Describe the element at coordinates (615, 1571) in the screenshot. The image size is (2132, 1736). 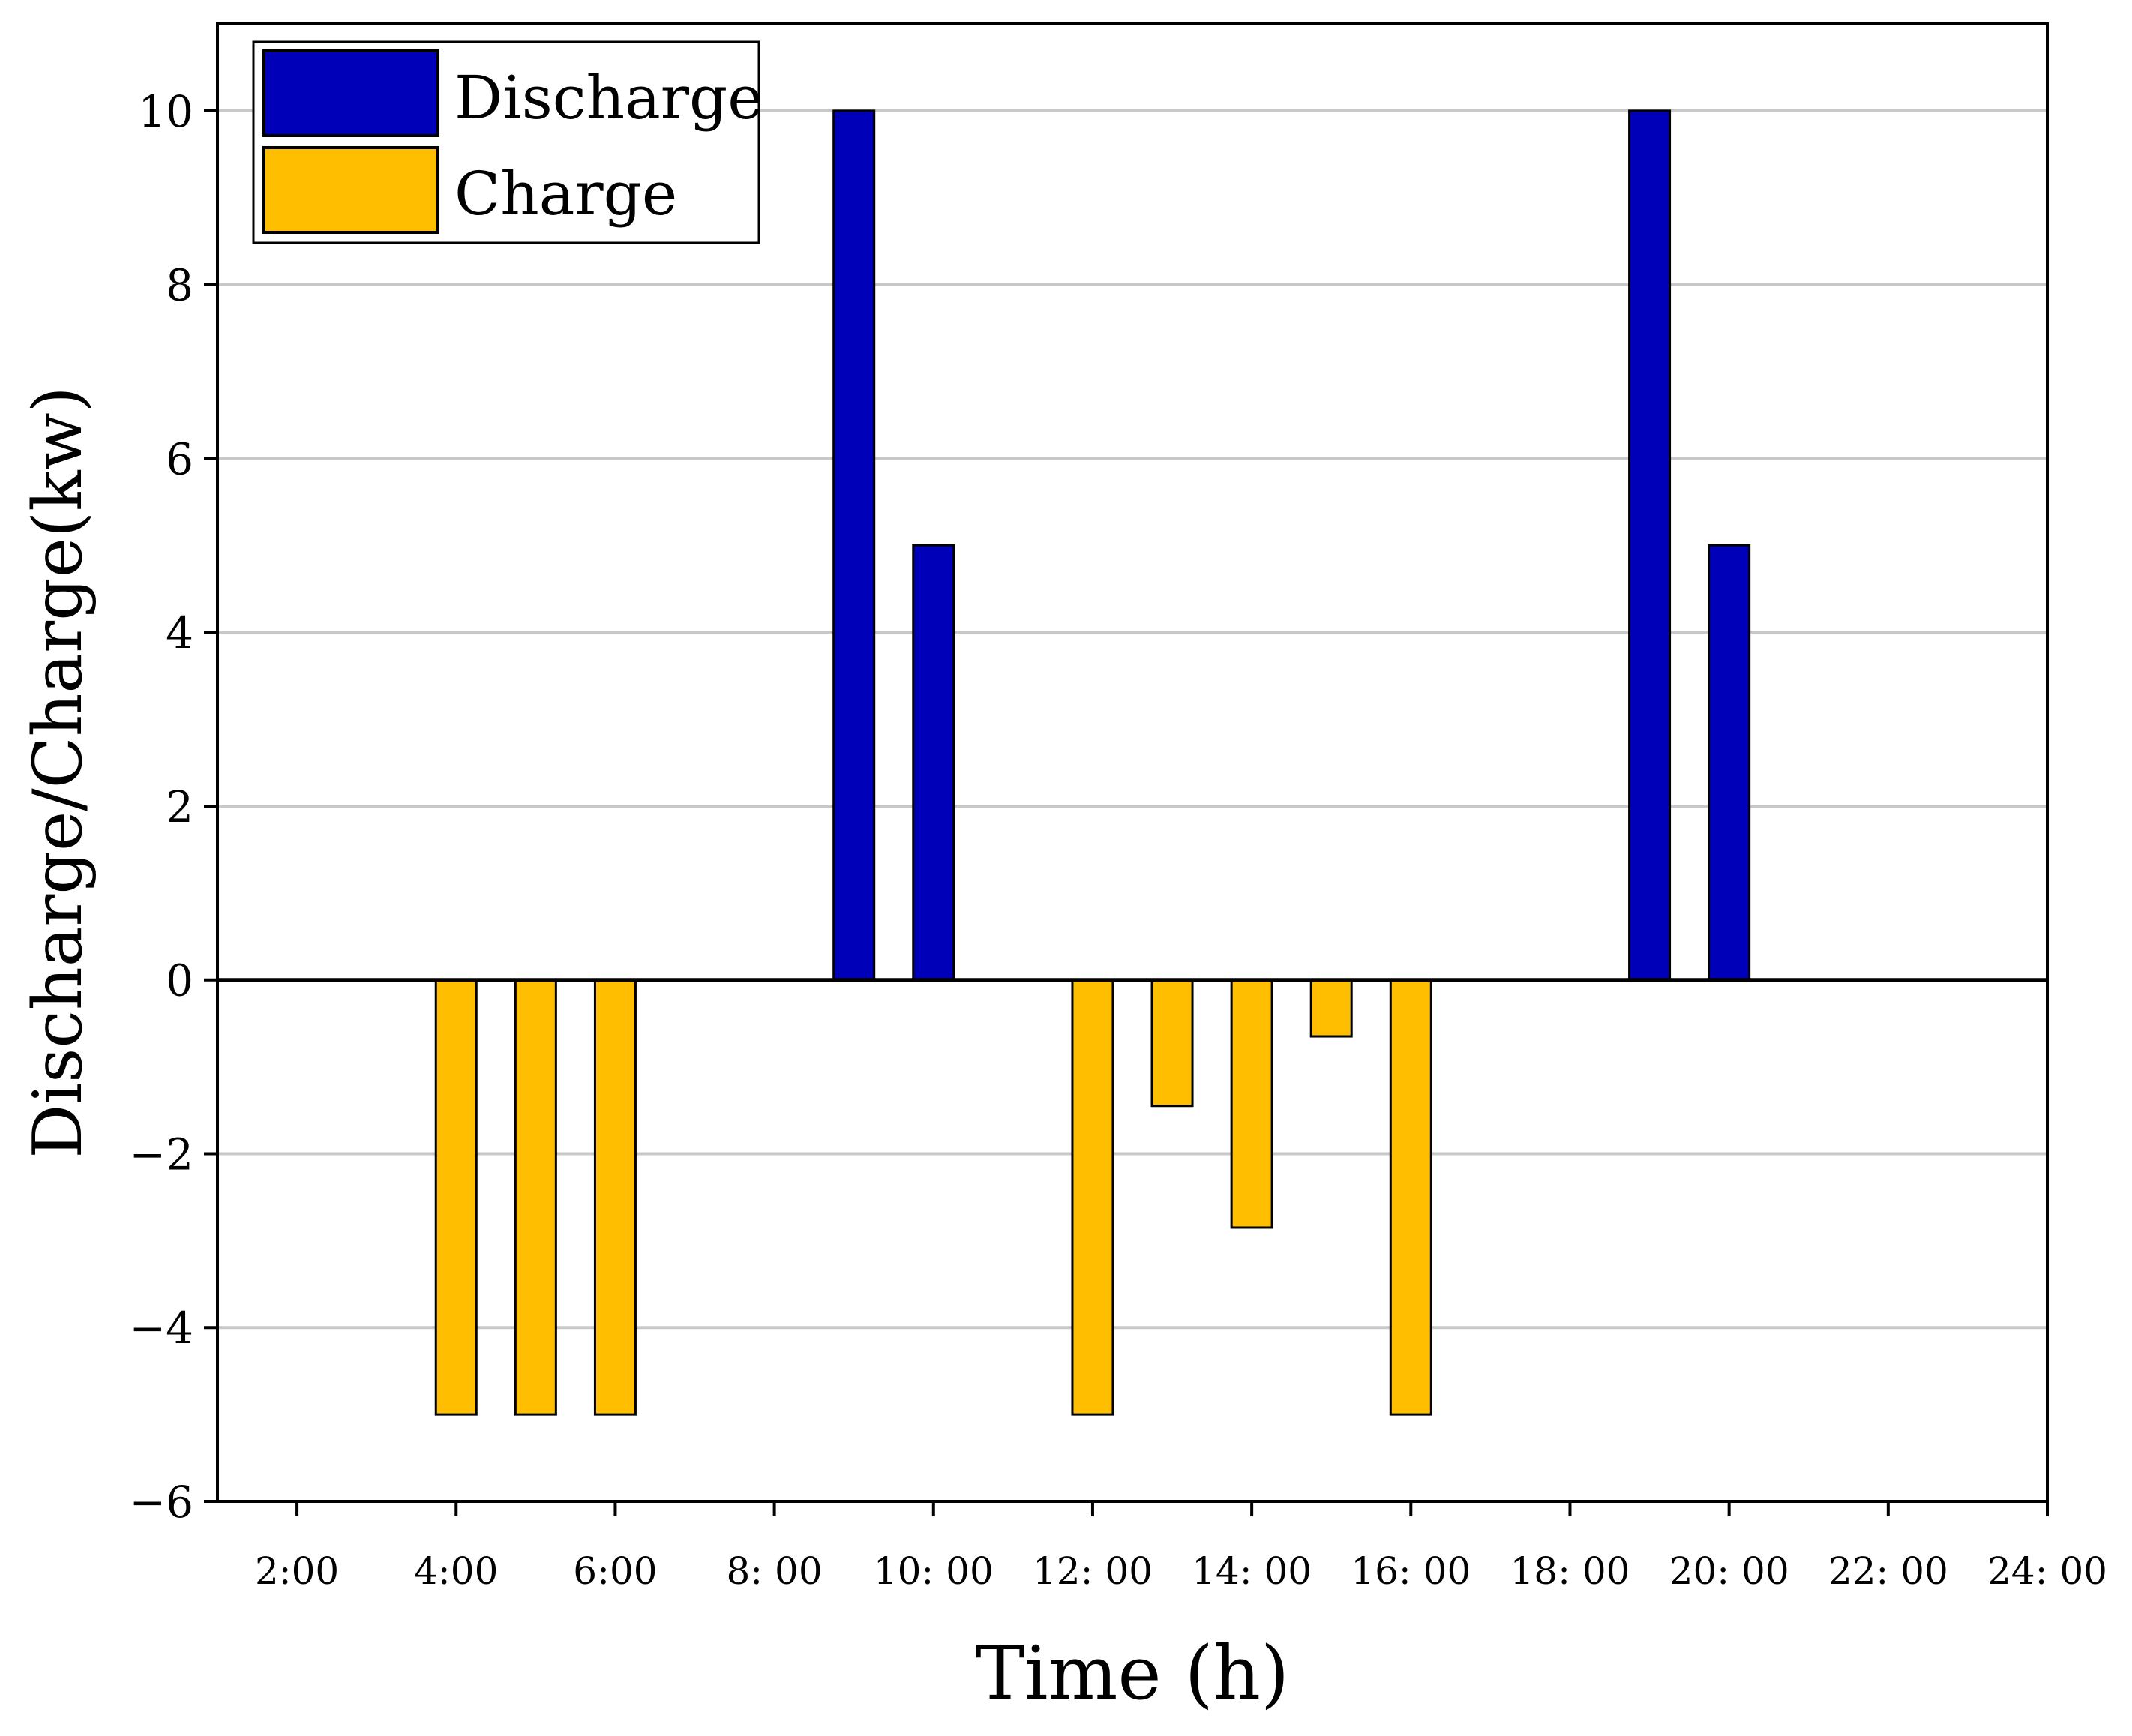
I see `x-tick-label: 6:00` at that location.